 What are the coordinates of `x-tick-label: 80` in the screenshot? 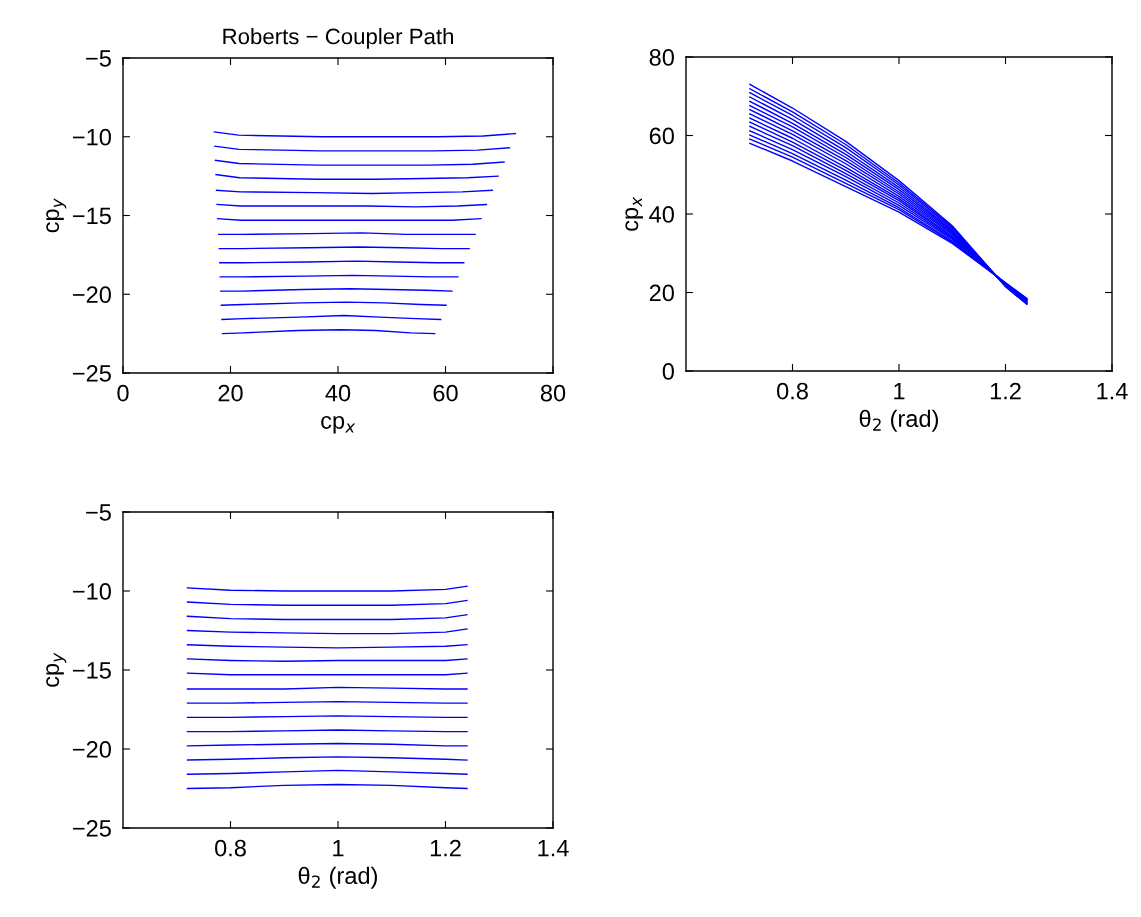 It's located at (553, 393).